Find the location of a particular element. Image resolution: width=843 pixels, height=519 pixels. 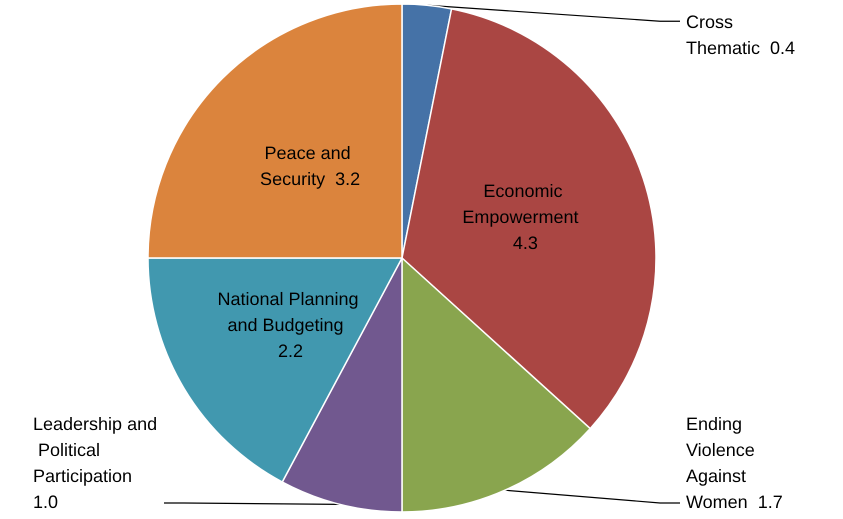

slice-label: Cross Thematic 0.4 is located at coordinates (741, 35).